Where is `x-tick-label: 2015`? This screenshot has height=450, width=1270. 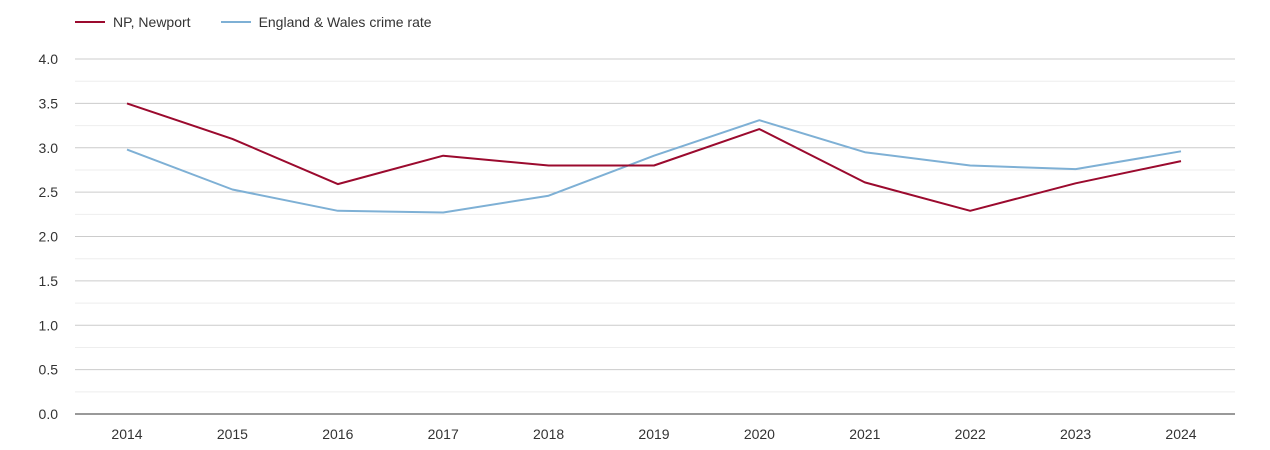 x-tick-label: 2015 is located at coordinates (232, 434).